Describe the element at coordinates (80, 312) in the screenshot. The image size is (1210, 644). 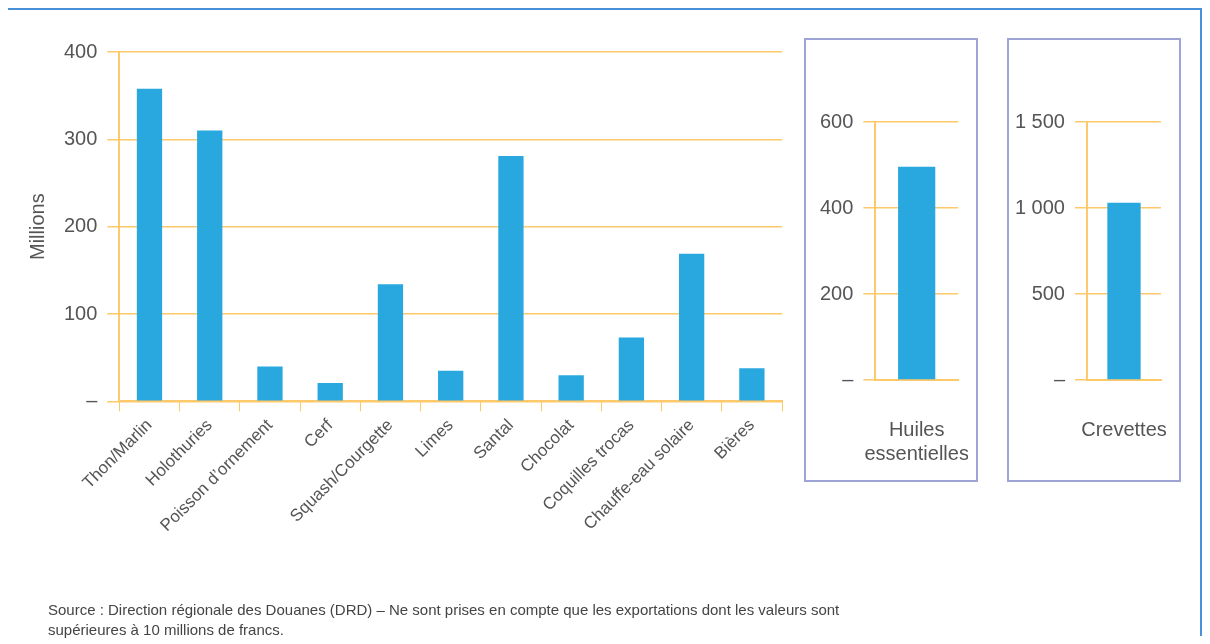
I see `y-tick-label: 100` at that location.